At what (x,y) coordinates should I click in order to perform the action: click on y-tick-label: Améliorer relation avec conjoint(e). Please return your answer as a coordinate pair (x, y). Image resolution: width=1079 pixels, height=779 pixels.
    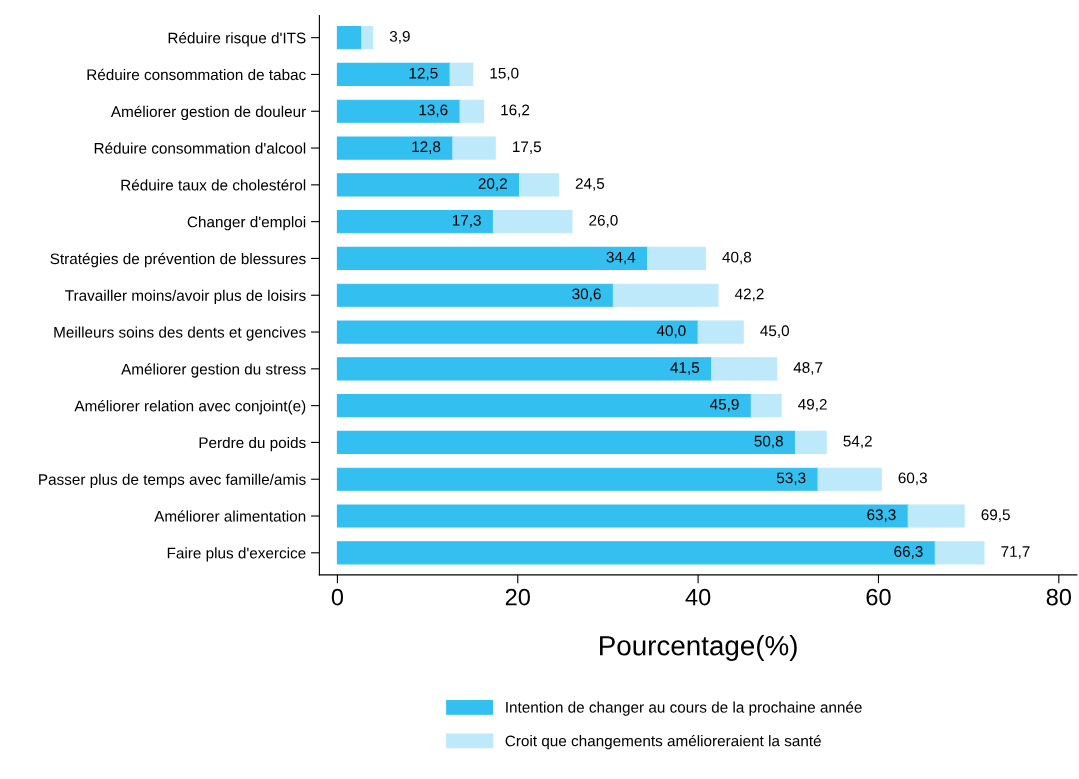
    Looking at the image, I should click on (190, 407).